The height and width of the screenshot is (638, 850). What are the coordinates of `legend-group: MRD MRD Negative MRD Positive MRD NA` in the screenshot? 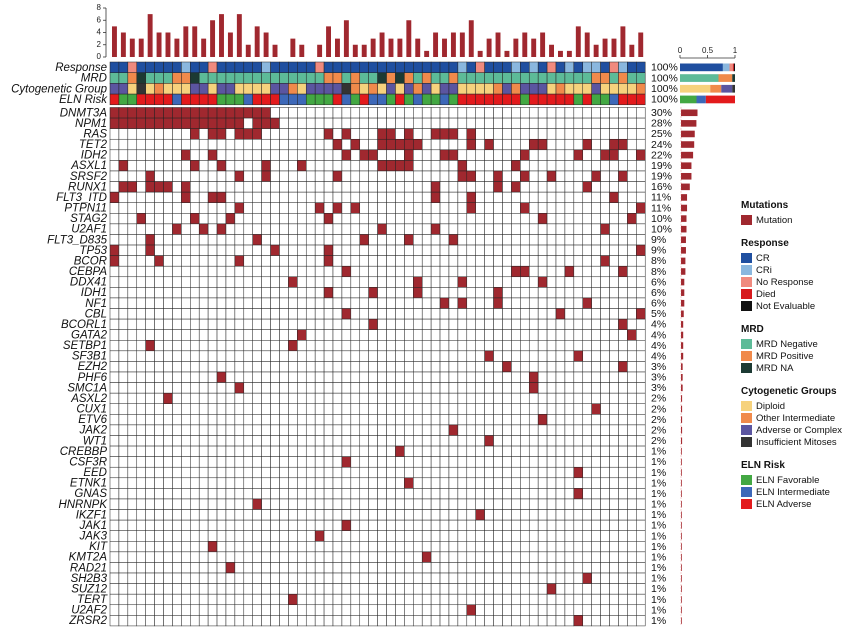 It's located at (795, 349).